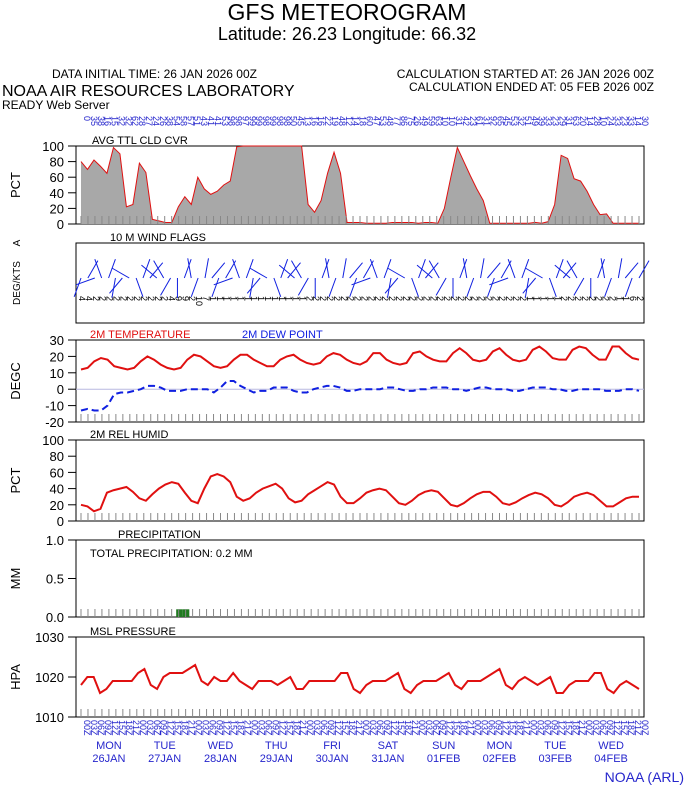 This screenshot has width=694, height=788. I want to click on day-date: 27JAN, so click(164, 759).